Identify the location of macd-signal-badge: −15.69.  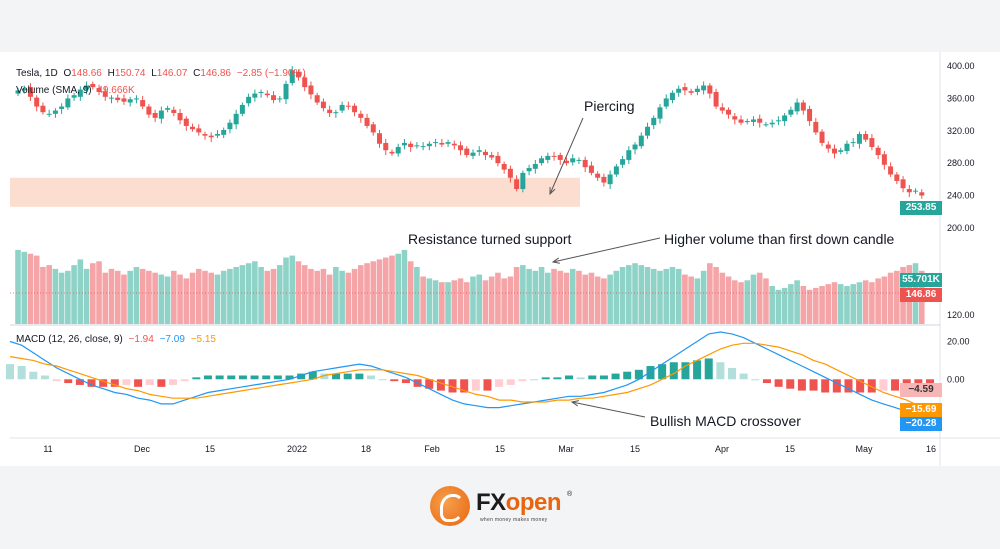
(921, 410).